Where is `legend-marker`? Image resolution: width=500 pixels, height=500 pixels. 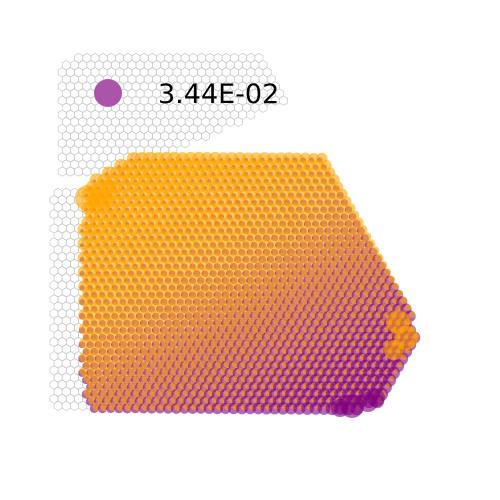
legend-marker is located at coordinates (108, 93).